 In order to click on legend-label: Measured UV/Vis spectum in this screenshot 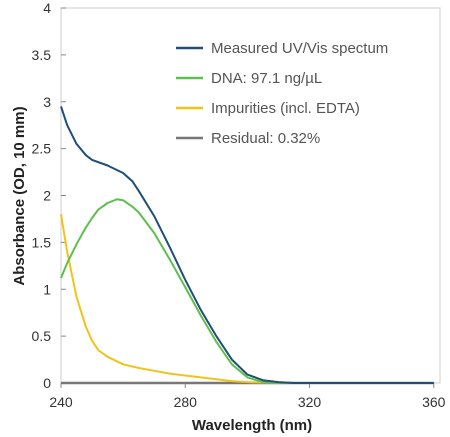, I will do `click(299, 48)`.